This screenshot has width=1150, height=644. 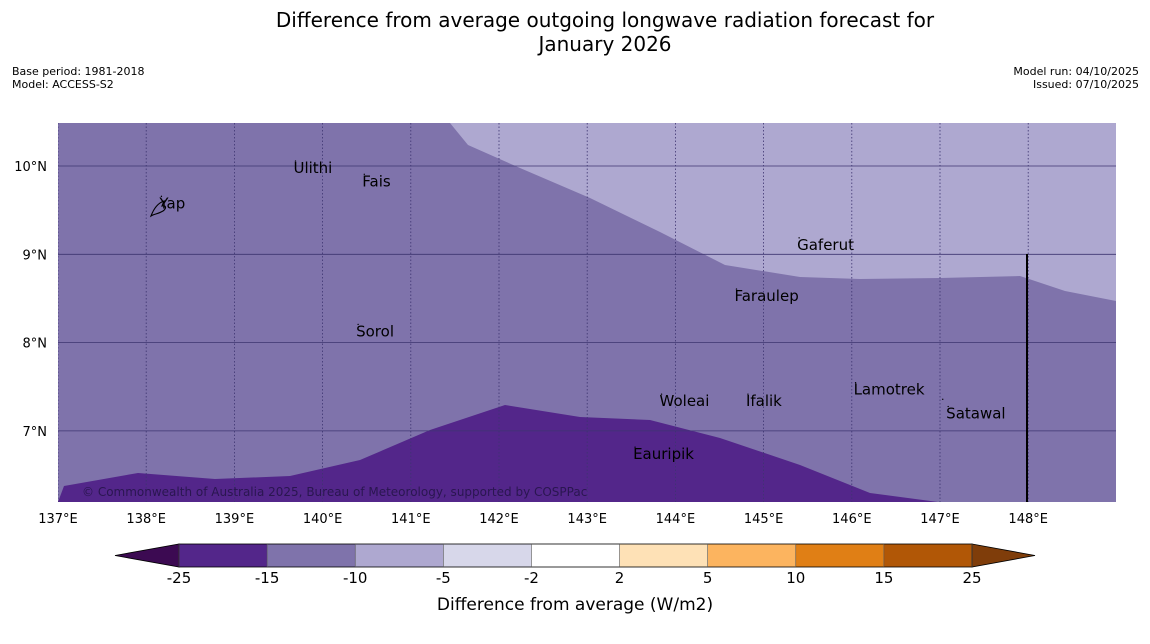 I want to click on colorbar-tick-label: -15, so click(x=267, y=578).